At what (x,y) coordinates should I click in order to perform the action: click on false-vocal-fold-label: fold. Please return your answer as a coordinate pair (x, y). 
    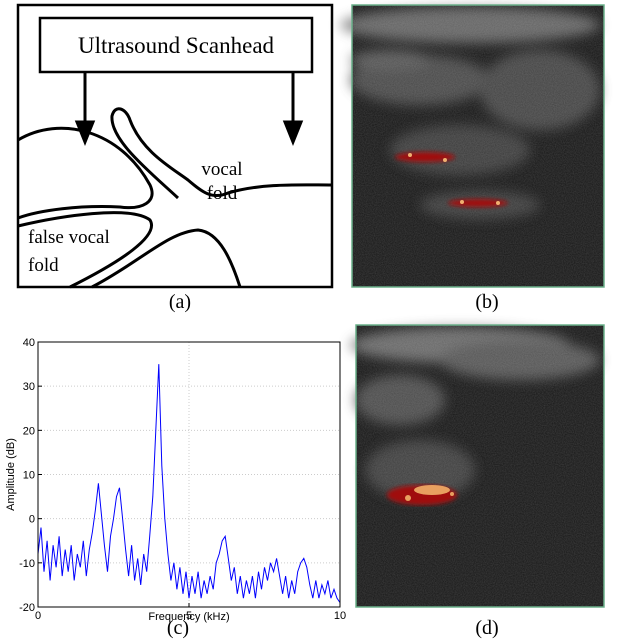
    Looking at the image, I should click on (43, 265).